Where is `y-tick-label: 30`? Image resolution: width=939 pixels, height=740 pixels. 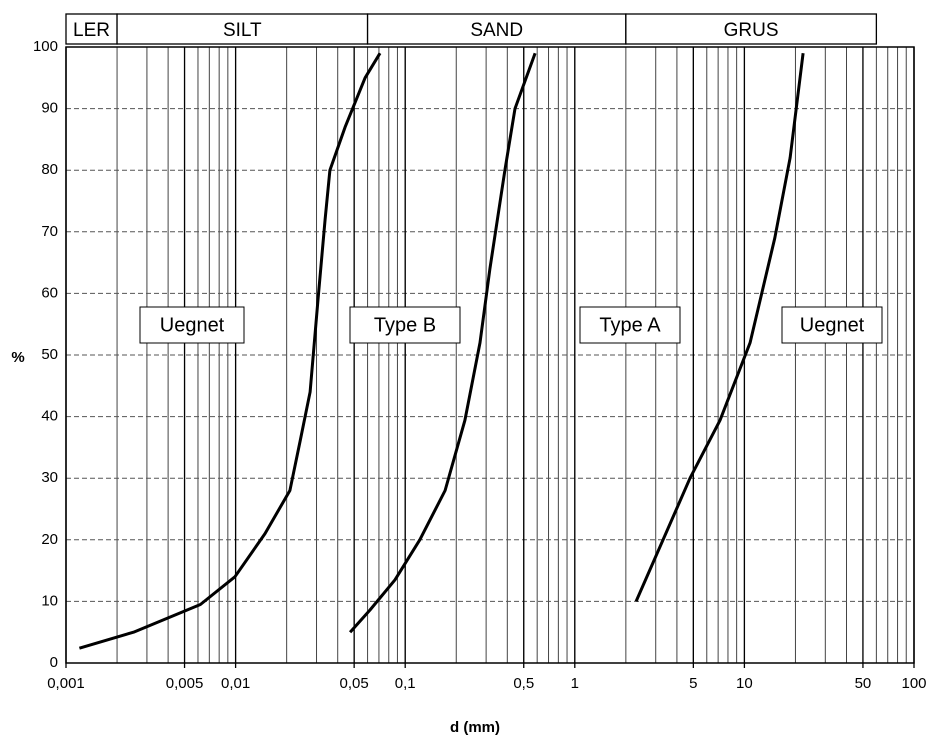
y-tick-label: 30 is located at coordinates (49, 477).